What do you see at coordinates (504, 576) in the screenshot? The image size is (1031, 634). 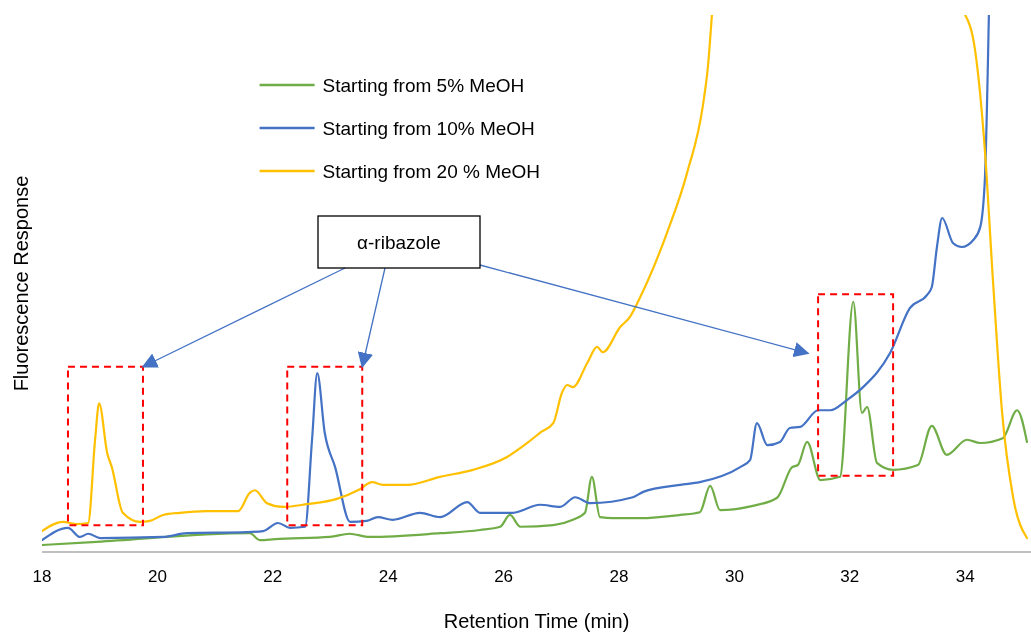 I see `x-tick-label: 26` at bounding box center [504, 576].